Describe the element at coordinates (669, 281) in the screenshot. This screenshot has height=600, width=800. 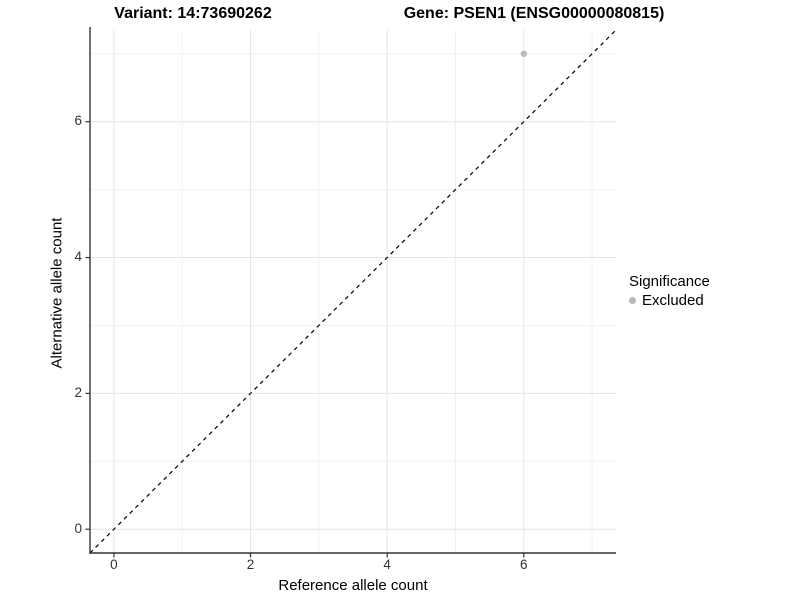
I see `legend-title: Significance` at that location.